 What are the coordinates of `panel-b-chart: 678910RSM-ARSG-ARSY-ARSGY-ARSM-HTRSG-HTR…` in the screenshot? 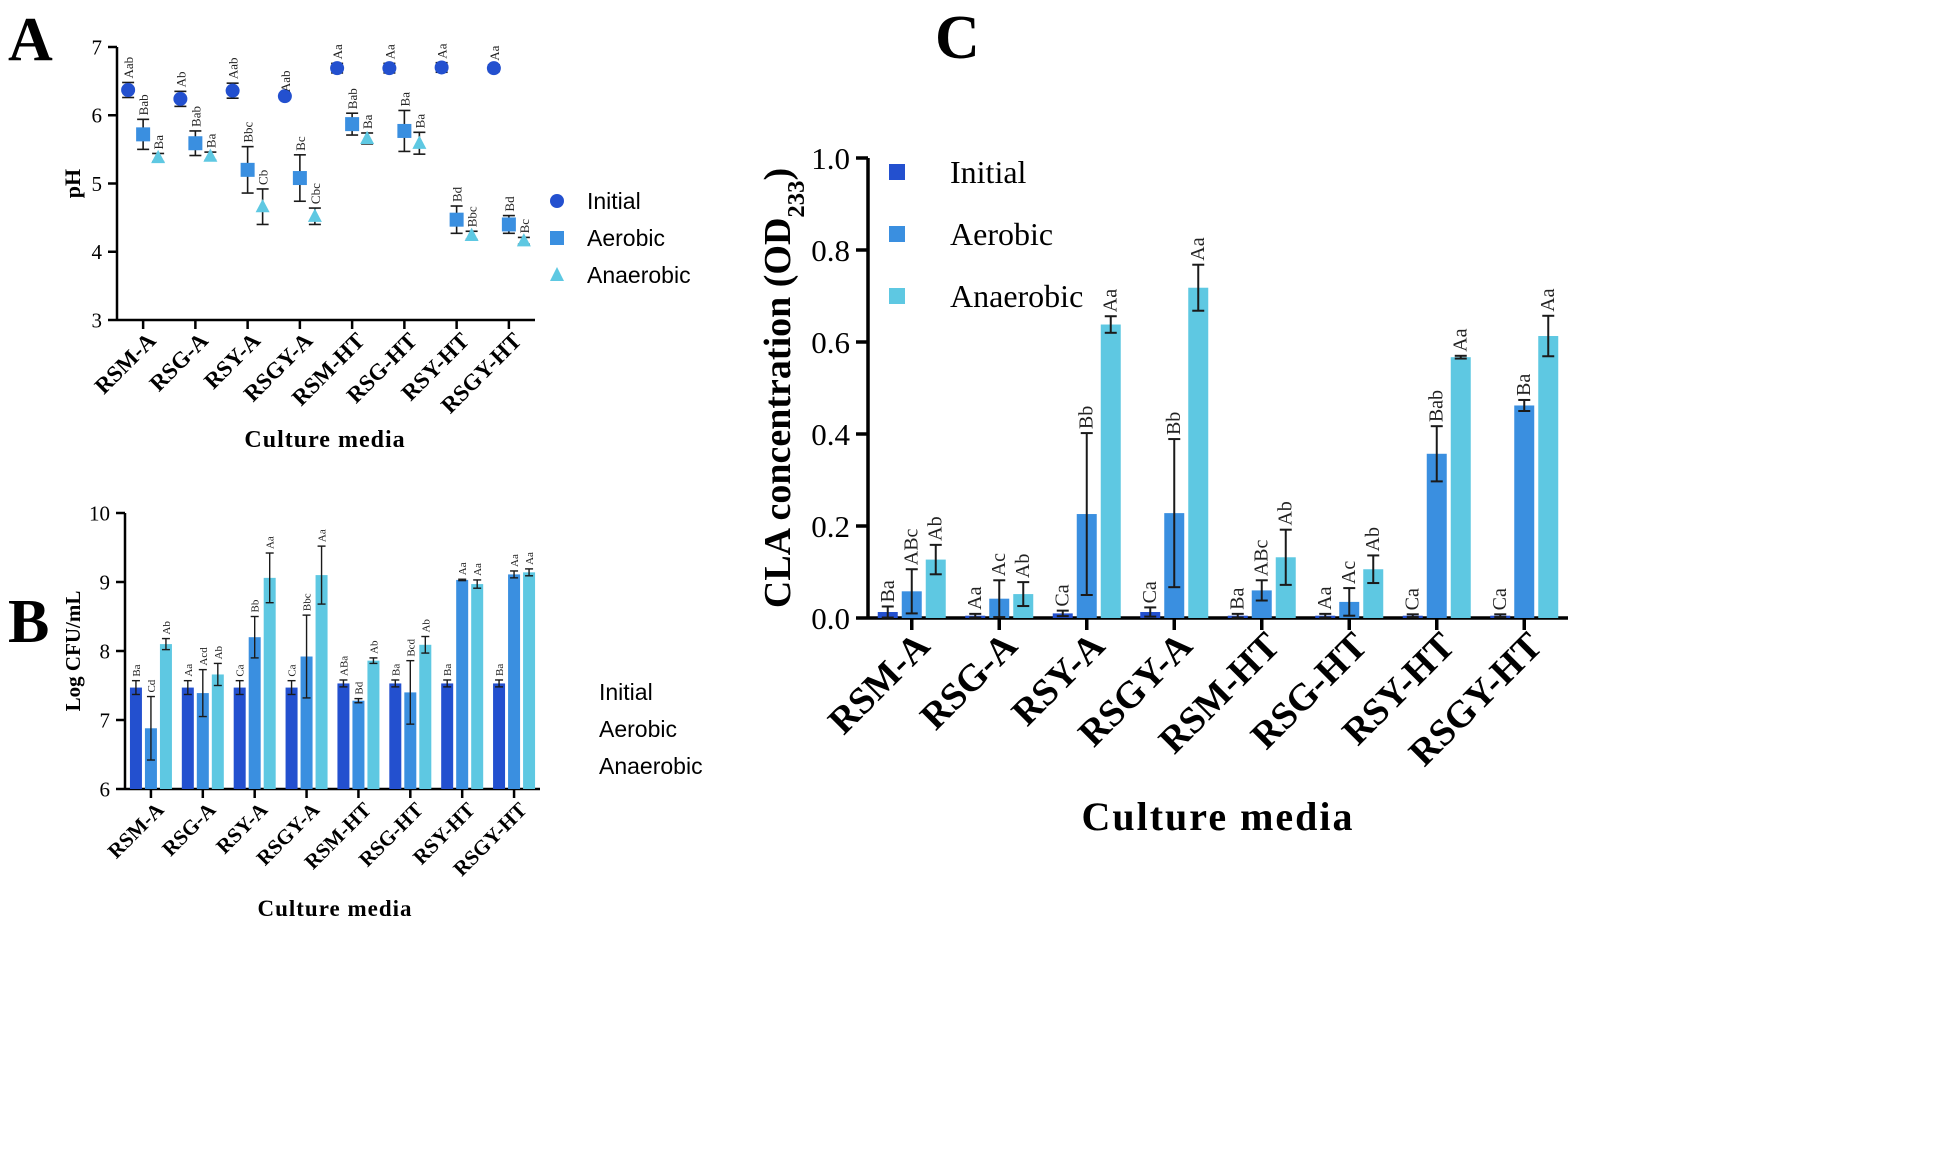 It's located at (382, 711).